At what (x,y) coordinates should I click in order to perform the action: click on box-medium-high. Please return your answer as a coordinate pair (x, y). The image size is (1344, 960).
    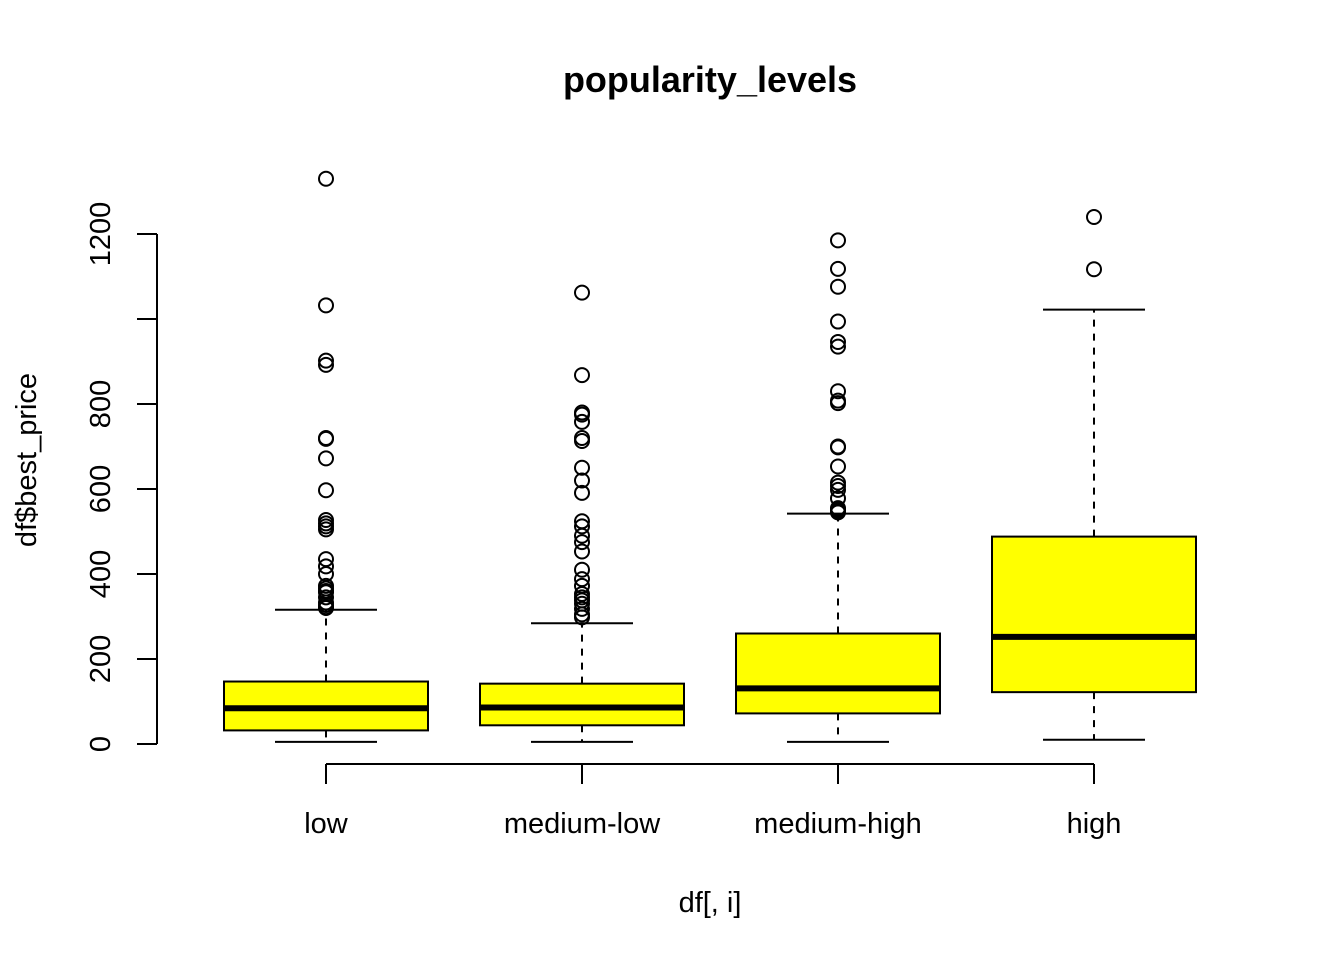
    Looking at the image, I should click on (838, 487).